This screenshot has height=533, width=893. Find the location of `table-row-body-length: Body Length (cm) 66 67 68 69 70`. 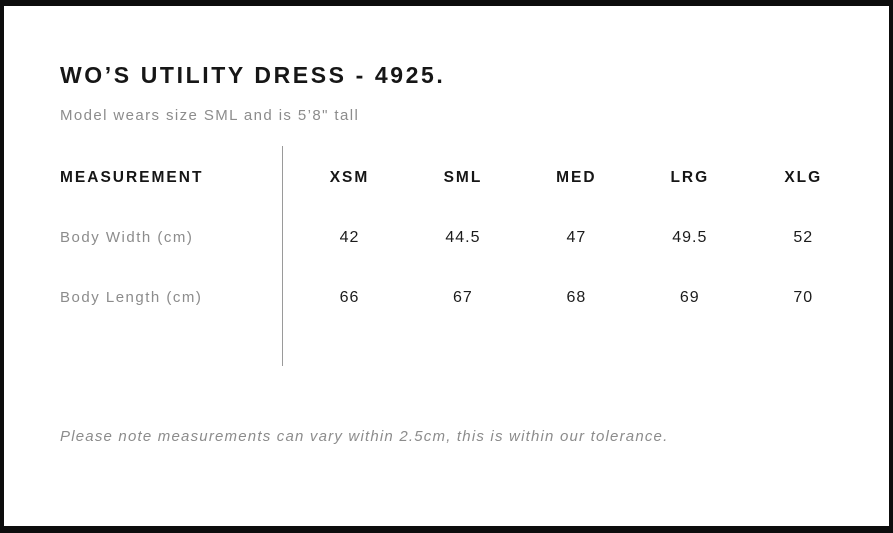

table-row-body-length: Body Length (cm) 66 67 68 69 70 is located at coordinates (460, 298).